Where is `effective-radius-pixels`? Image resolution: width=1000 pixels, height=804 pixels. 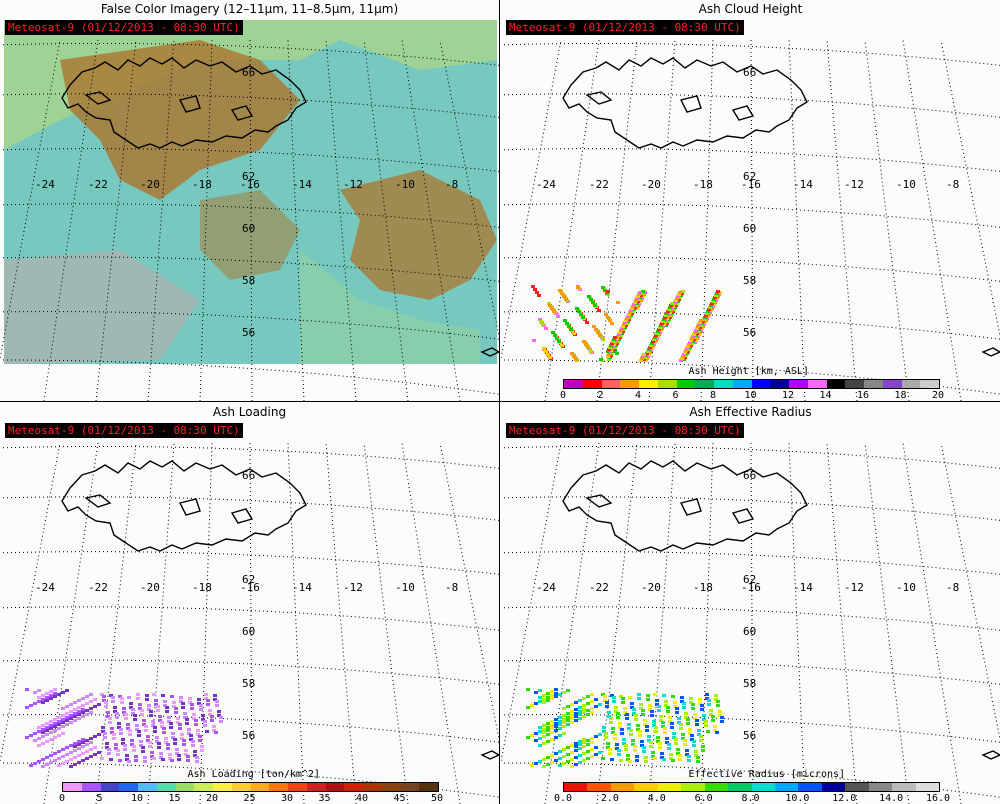
effective-radius-pixels is located at coordinates (625, 728).